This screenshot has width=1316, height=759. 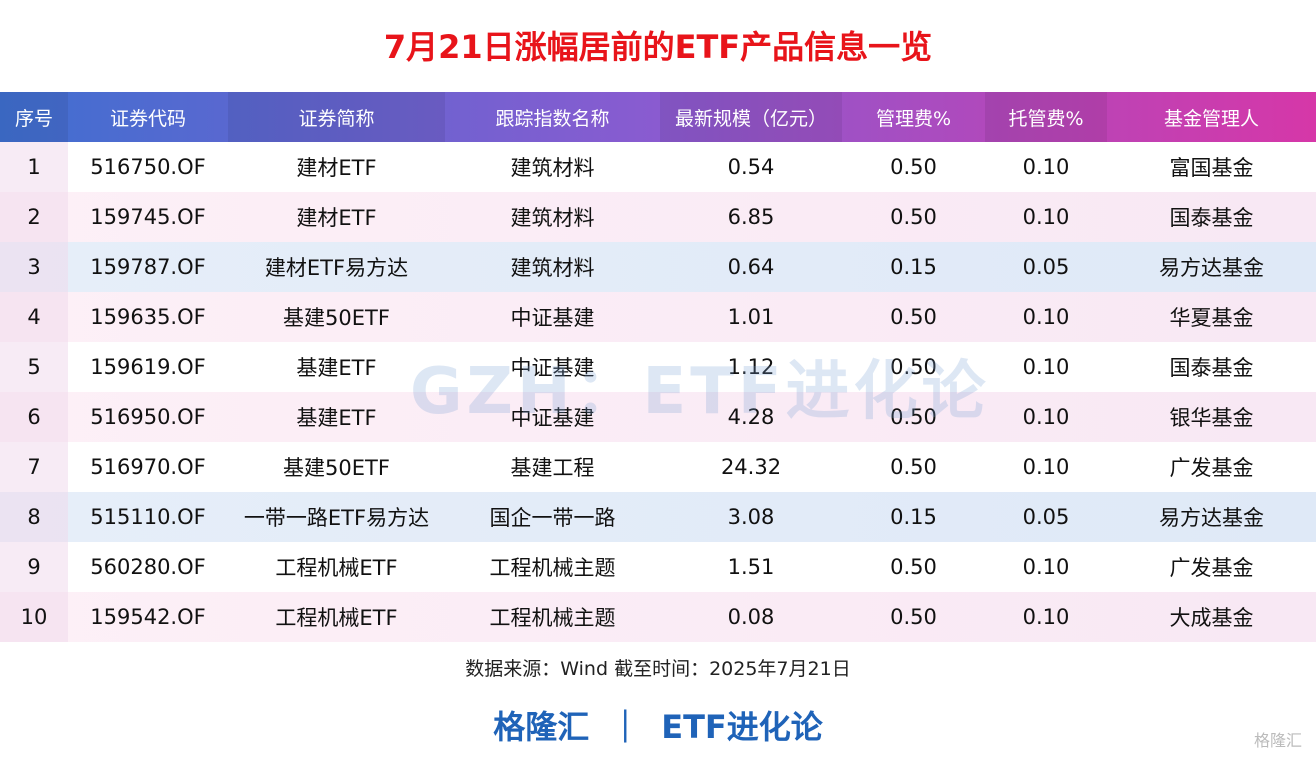 I want to click on table-cell: 大成基金, so click(x=1211, y=618).